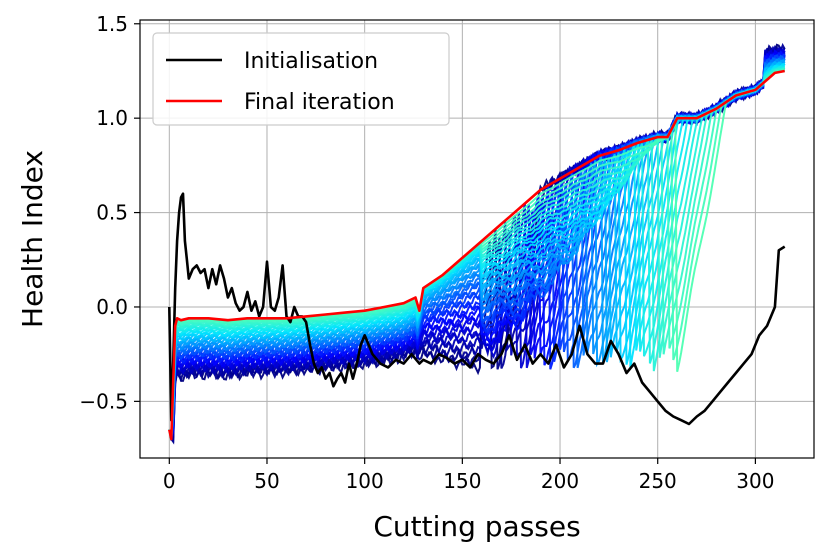  What do you see at coordinates (462, 481) in the screenshot?
I see `x-tick-label: 150` at bounding box center [462, 481].